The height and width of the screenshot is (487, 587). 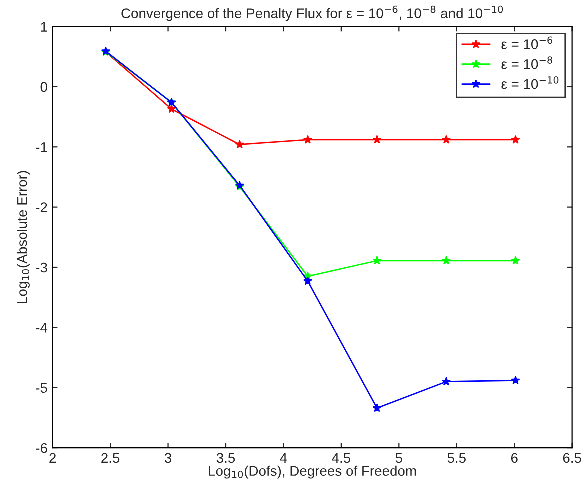 What do you see at coordinates (399, 458) in the screenshot?
I see `x-tick-label: 5` at bounding box center [399, 458].